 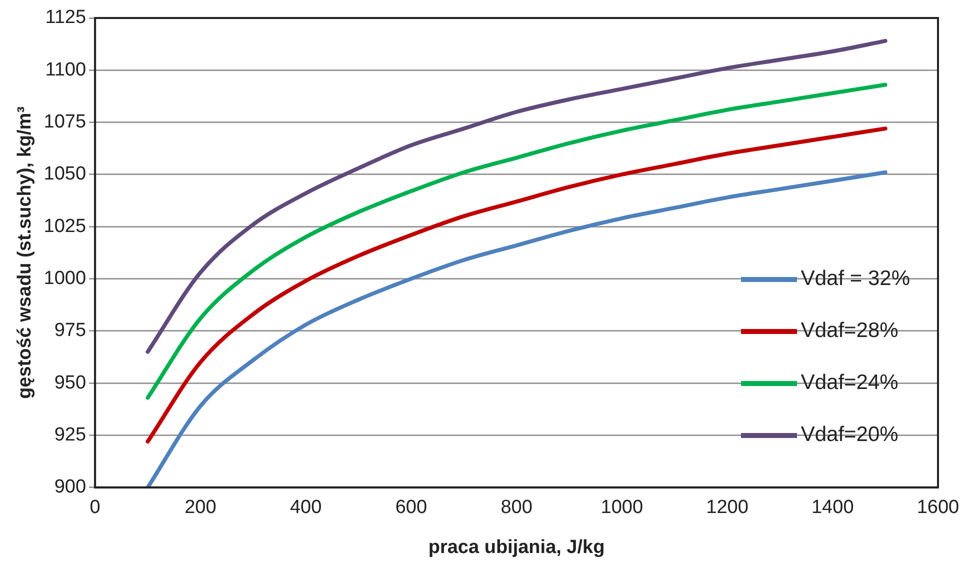 What do you see at coordinates (516, 507) in the screenshot?
I see `x-tick-label: 800` at bounding box center [516, 507].